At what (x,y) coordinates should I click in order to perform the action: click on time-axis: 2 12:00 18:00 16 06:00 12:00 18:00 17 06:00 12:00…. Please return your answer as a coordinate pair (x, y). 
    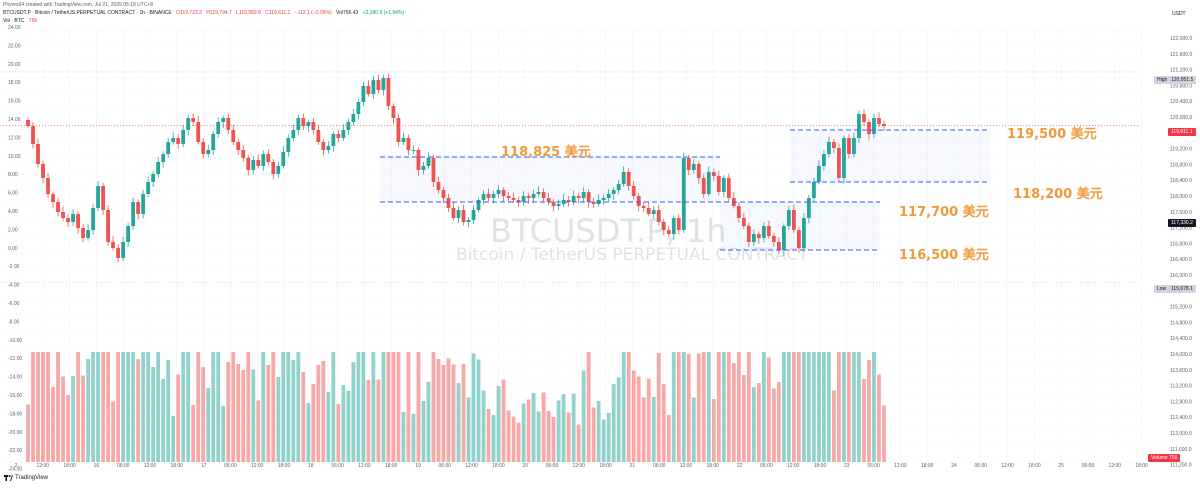
    Looking at the image, I should click on (581, 466).